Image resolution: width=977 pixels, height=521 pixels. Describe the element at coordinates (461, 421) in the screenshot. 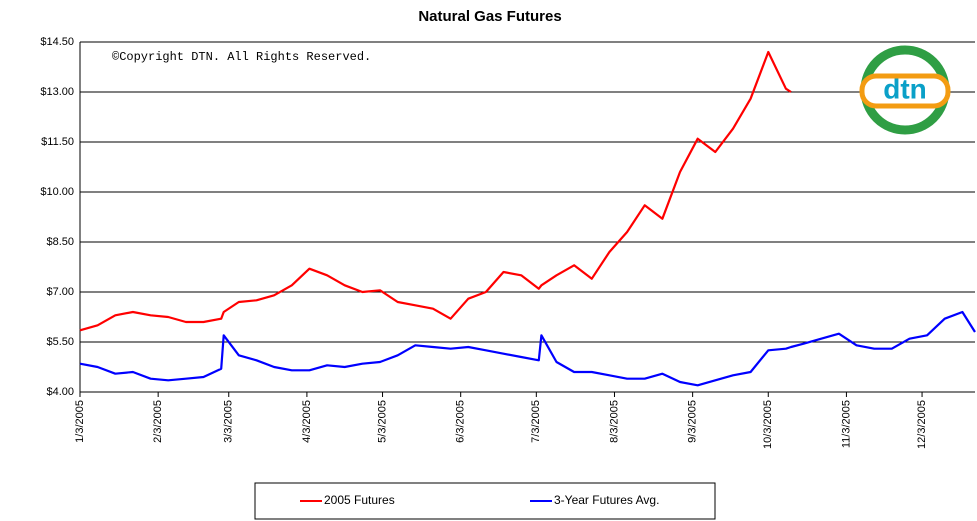

I see `x-tick-label: 6/3/2005` at that location.